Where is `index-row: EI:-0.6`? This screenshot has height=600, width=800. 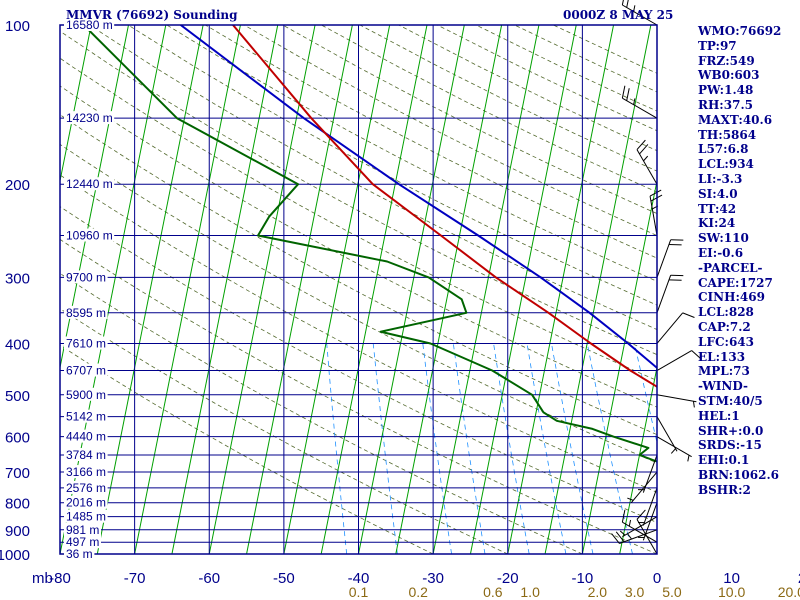 index-row: EI:-0.6 is located at coordinates (721, 252).